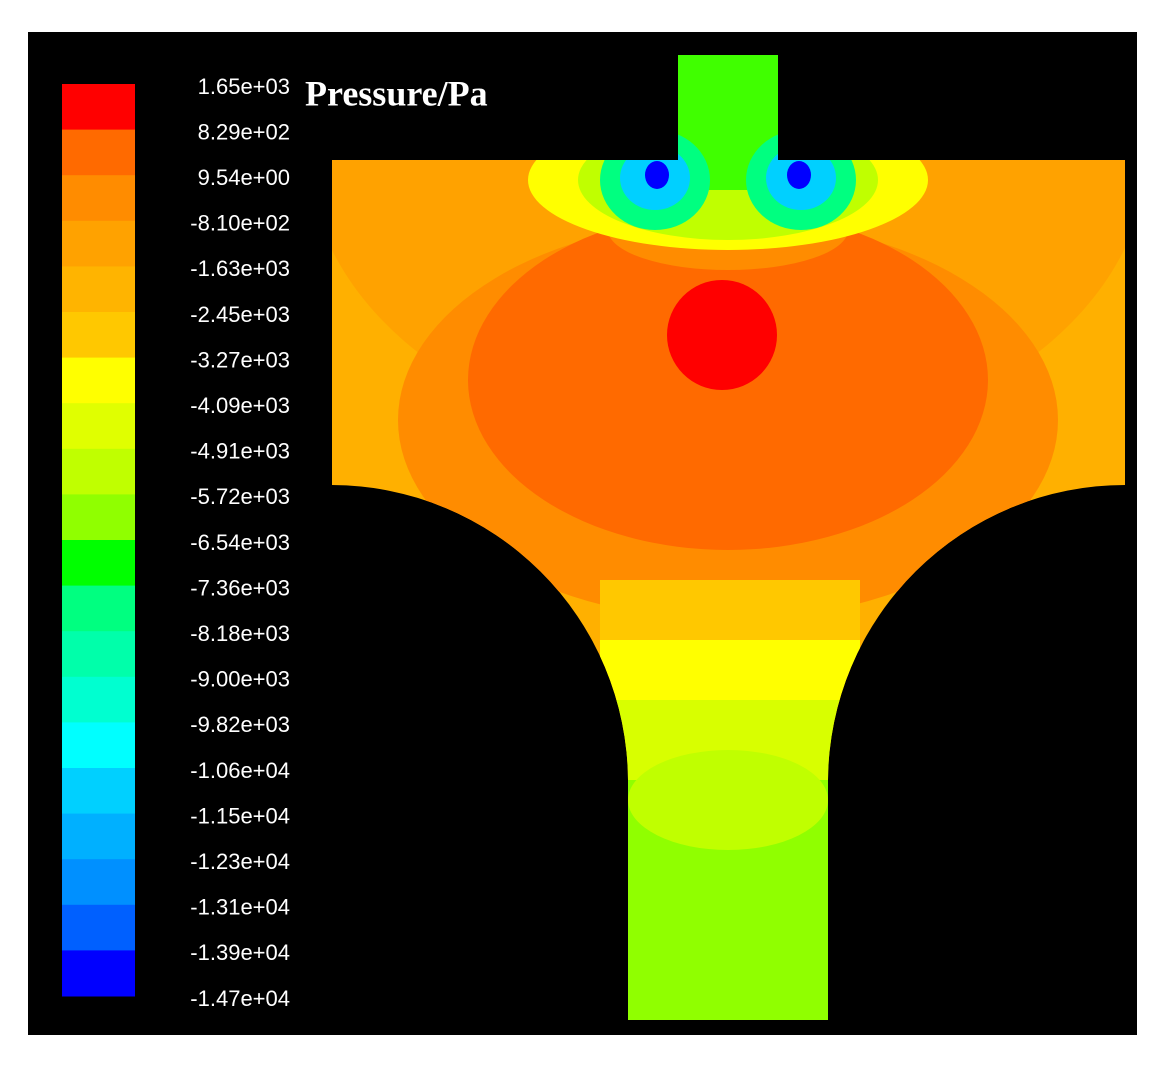 This screenshot has height=1075, width=1164. I want to click on legend-title: Pressure/Pa, so click(396, 93).